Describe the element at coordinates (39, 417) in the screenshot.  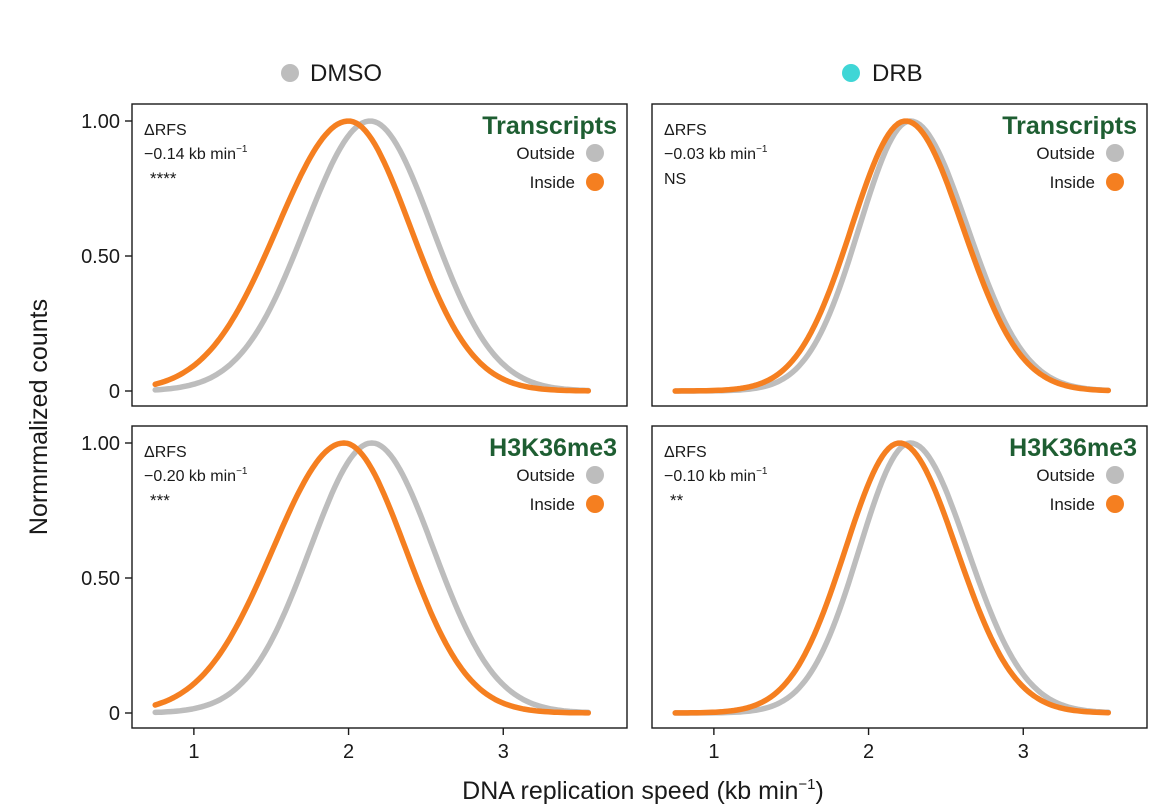
I see `y-axis-title: Normrmalized counts` at that location.